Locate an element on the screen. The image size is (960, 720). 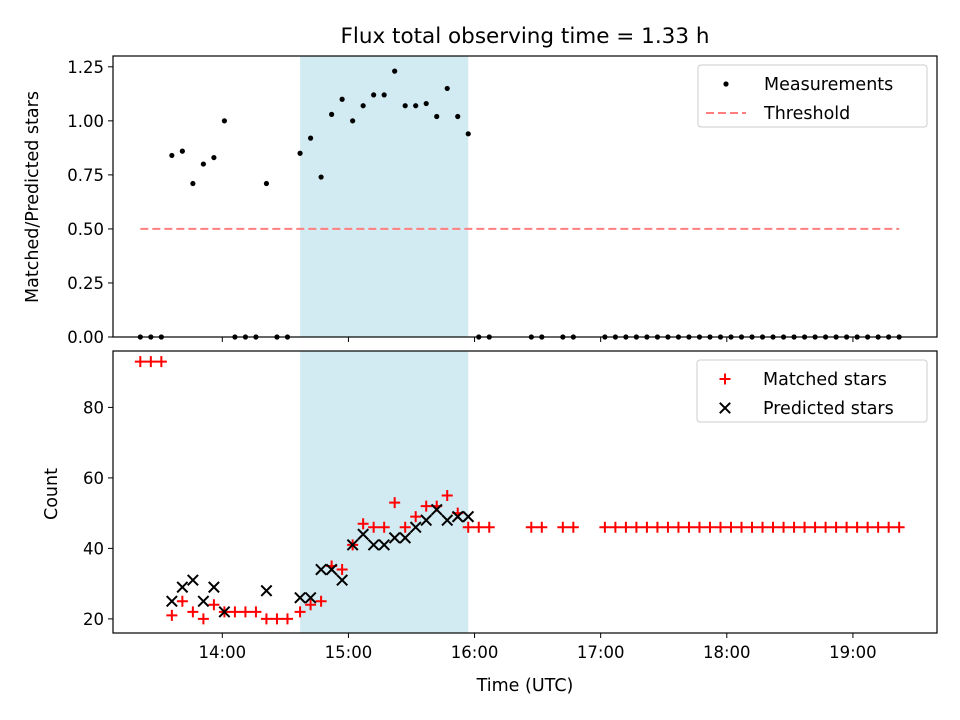
y-tick-label: 80 is located at coordinates (93, 407).